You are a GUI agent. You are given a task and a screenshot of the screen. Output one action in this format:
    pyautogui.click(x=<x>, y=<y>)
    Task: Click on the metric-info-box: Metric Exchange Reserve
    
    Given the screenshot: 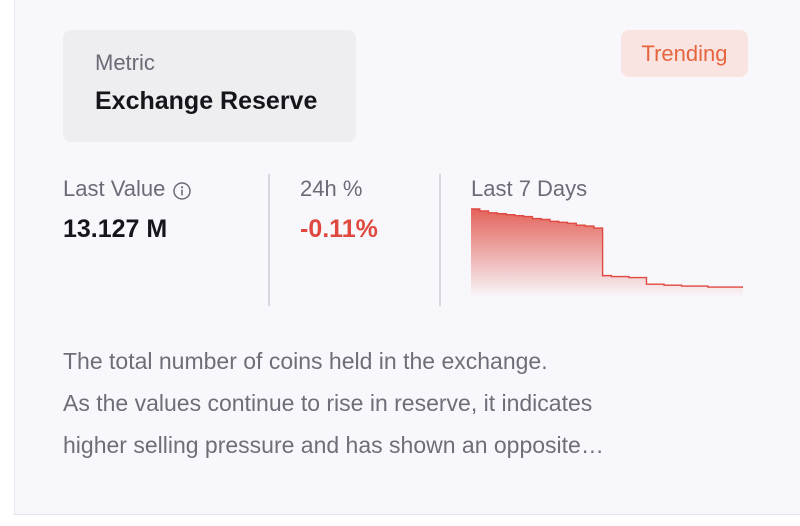 What is the action you would take?
    pyautogui.click(x=209, y=86)
    